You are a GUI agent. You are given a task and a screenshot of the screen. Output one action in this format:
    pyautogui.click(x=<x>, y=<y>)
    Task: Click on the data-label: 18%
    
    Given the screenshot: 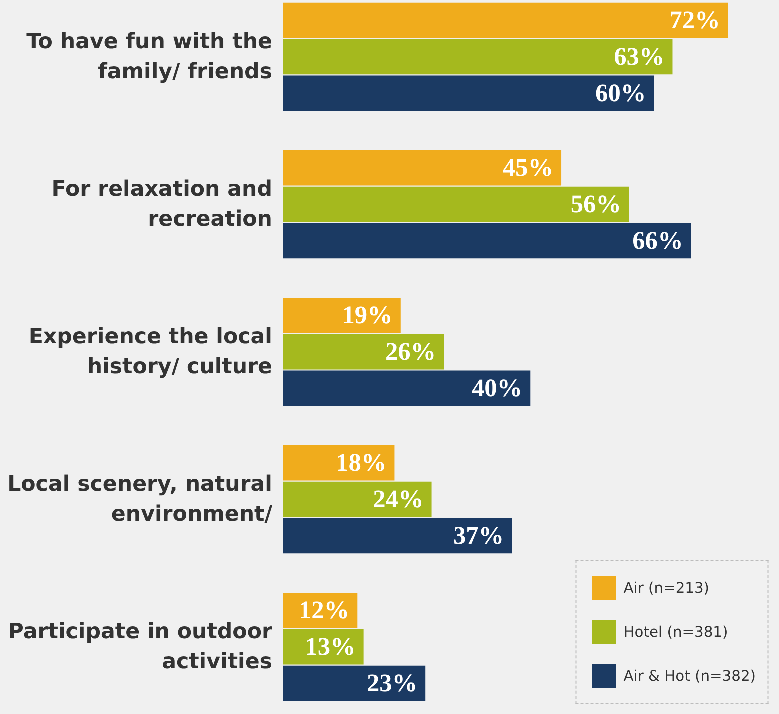 What is the action you would take?
    pyautogui.click(x=361, y=463)
    